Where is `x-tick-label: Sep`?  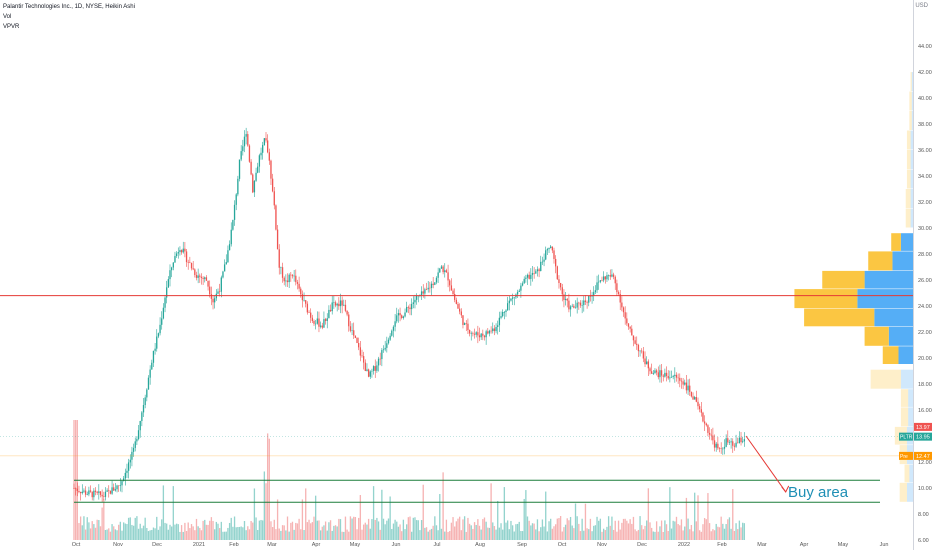 x-tick-label: Sep is located at coordinates (522, 545).